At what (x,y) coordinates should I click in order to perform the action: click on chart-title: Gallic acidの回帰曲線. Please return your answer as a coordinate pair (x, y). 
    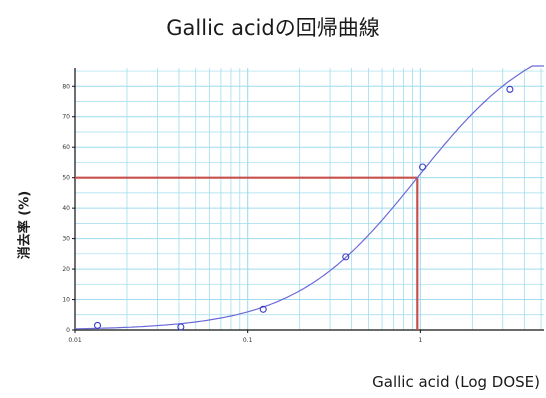
    Looking at the image, I should click on (273, 28).